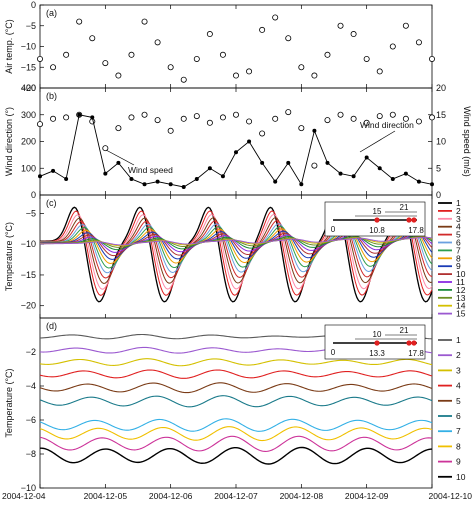 This screenshot has width=474, height=505. Describe the element at coordinates (171, 496) in the screenshot. I see `date-tick-label-2: 2004-12-06` at that location.